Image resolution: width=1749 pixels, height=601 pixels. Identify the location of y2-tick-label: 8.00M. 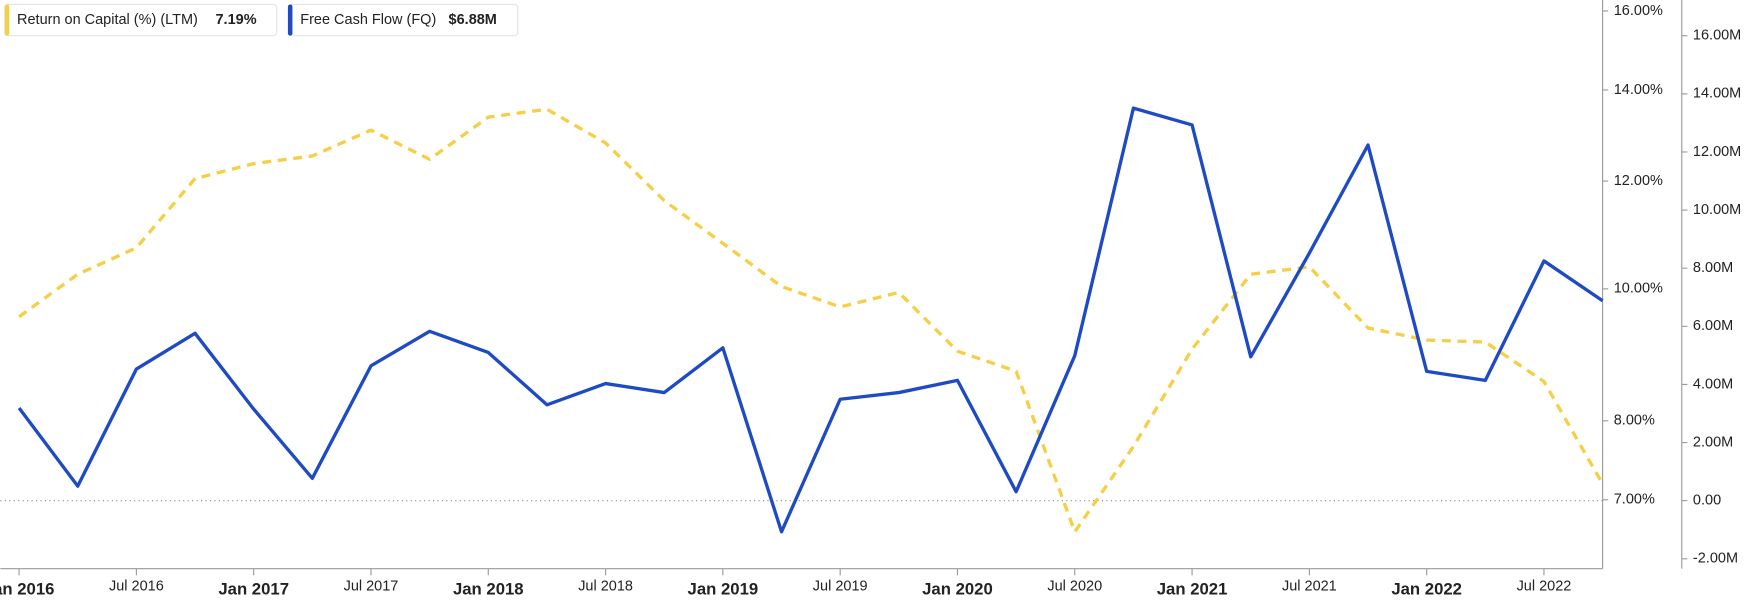
(1713, 268).